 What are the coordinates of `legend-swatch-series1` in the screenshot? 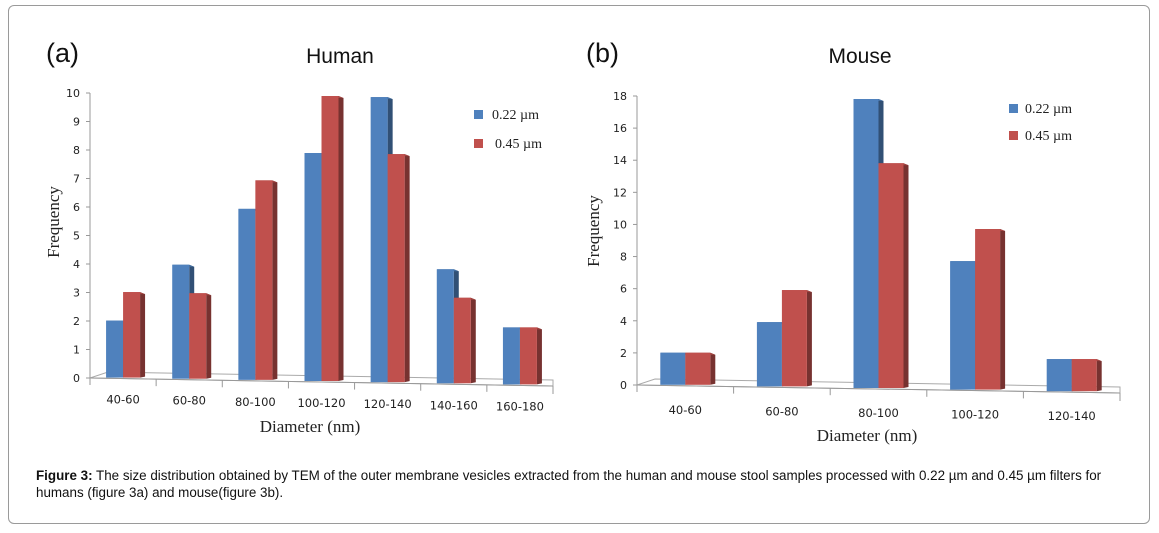 It's located at (1013, 108).